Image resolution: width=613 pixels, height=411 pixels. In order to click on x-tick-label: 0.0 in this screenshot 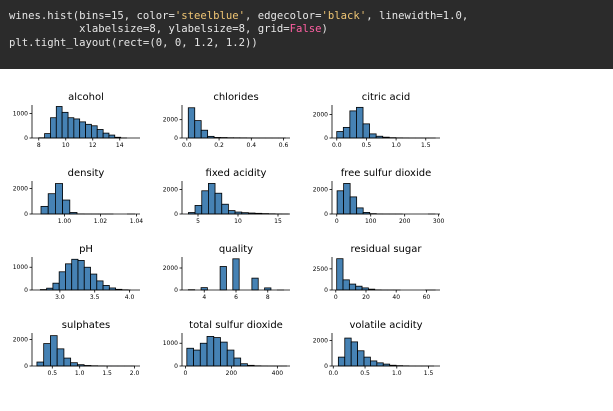, I will do `click(333, 373)`.